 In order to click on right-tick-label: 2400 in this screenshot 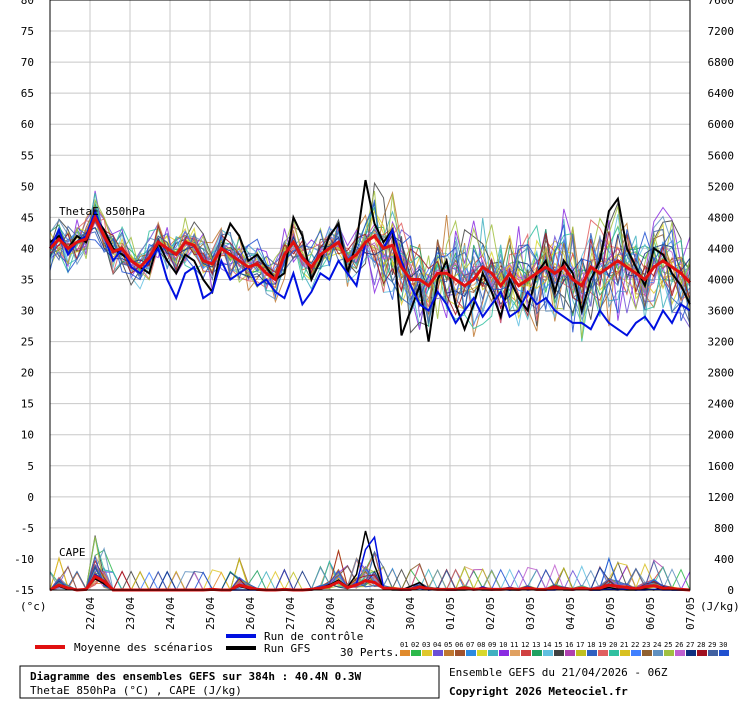, I will do `click(721, 404)`.